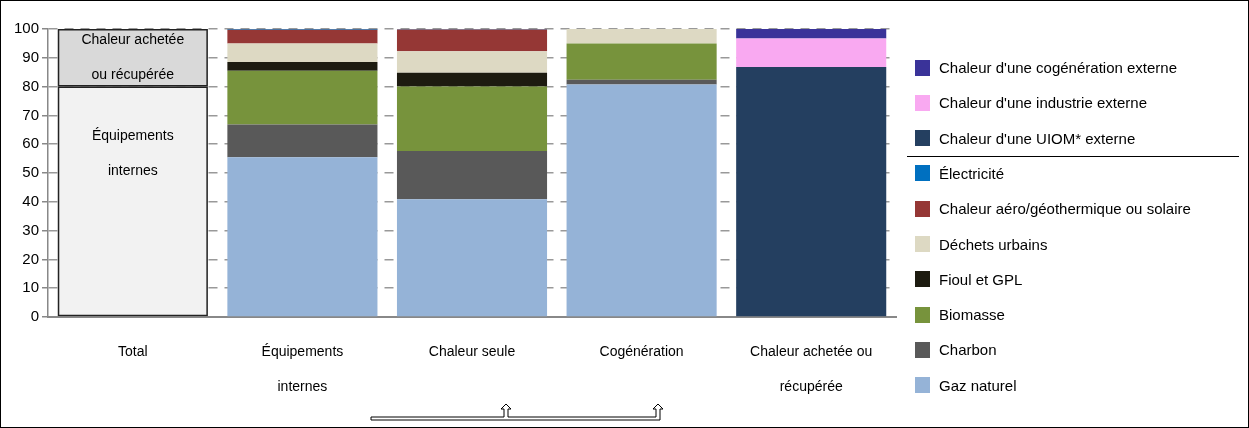  What do you see at coordinates (31, 114) in the screenshot?
I see `y-tick-label: 70` at bounding box center [31, 114].